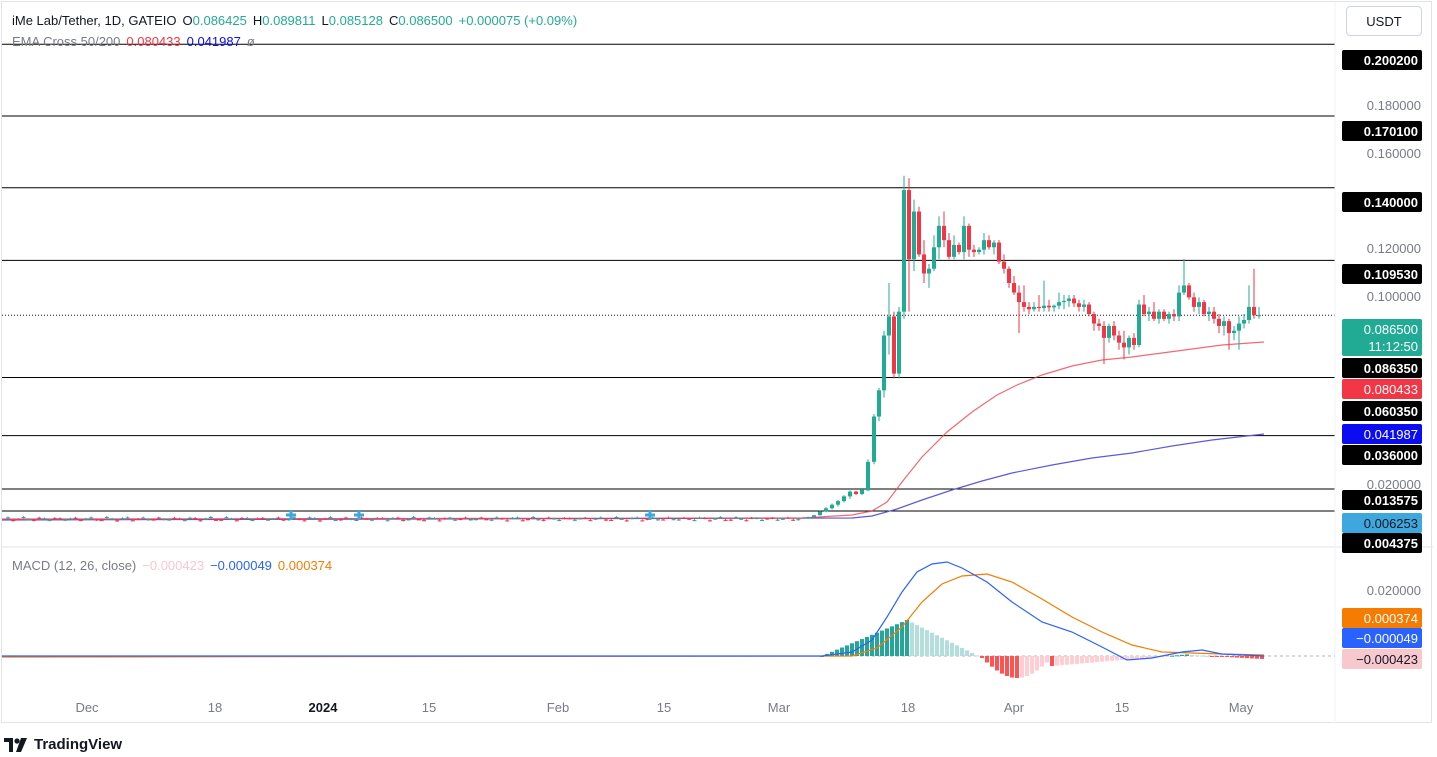 This screenshot has width=1437, height=757. Describe the element at coordinates (355, 20) in the screenshot. I see `low-value: 0.085128` at that location.